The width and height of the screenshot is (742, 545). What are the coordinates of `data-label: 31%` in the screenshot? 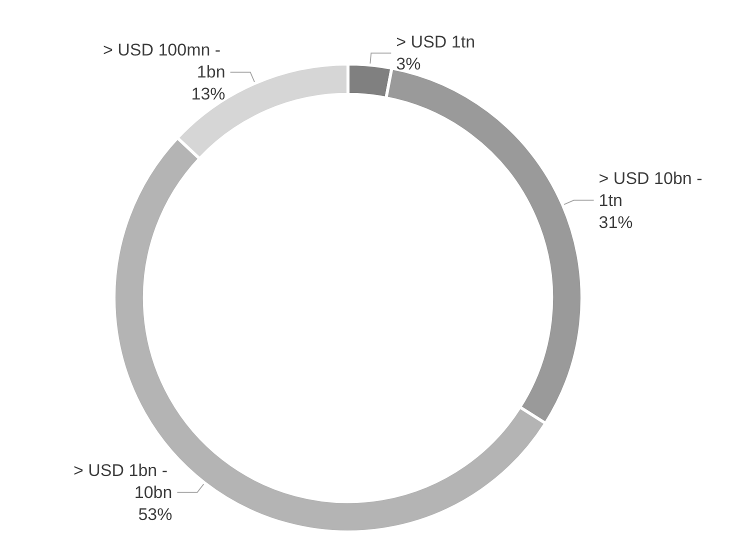 It's located at (615, 222).